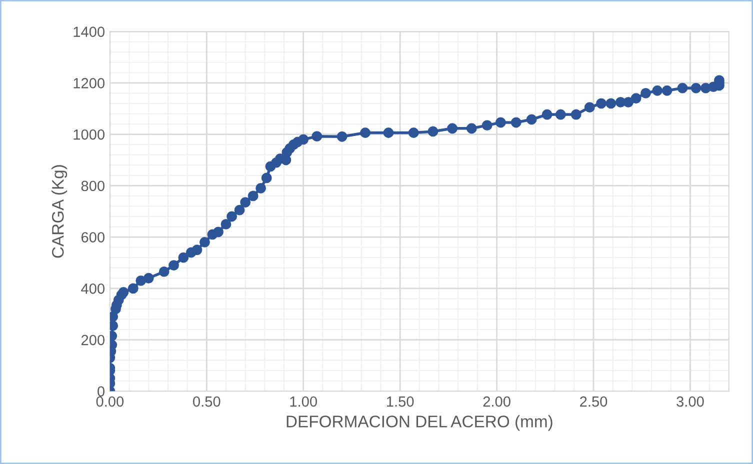 The height and width of the screenshot is (464, 753). What do you see at coordinates (594, 401) in the screenshot?
I see `x-tick-label: 2.50` at bounding box center [594, 401].